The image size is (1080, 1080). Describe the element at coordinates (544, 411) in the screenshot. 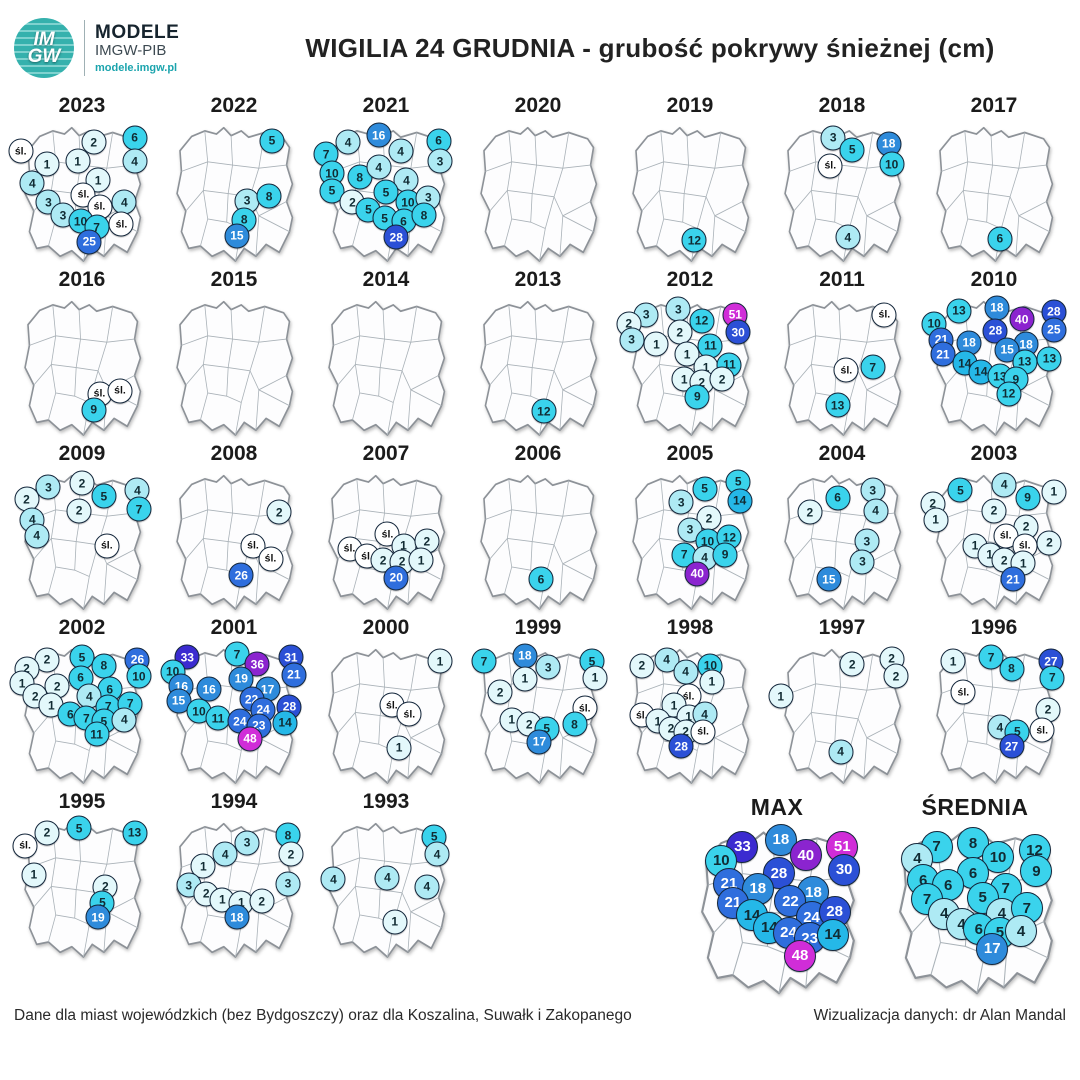

I see `snow-depth-badge: 12` at that location.